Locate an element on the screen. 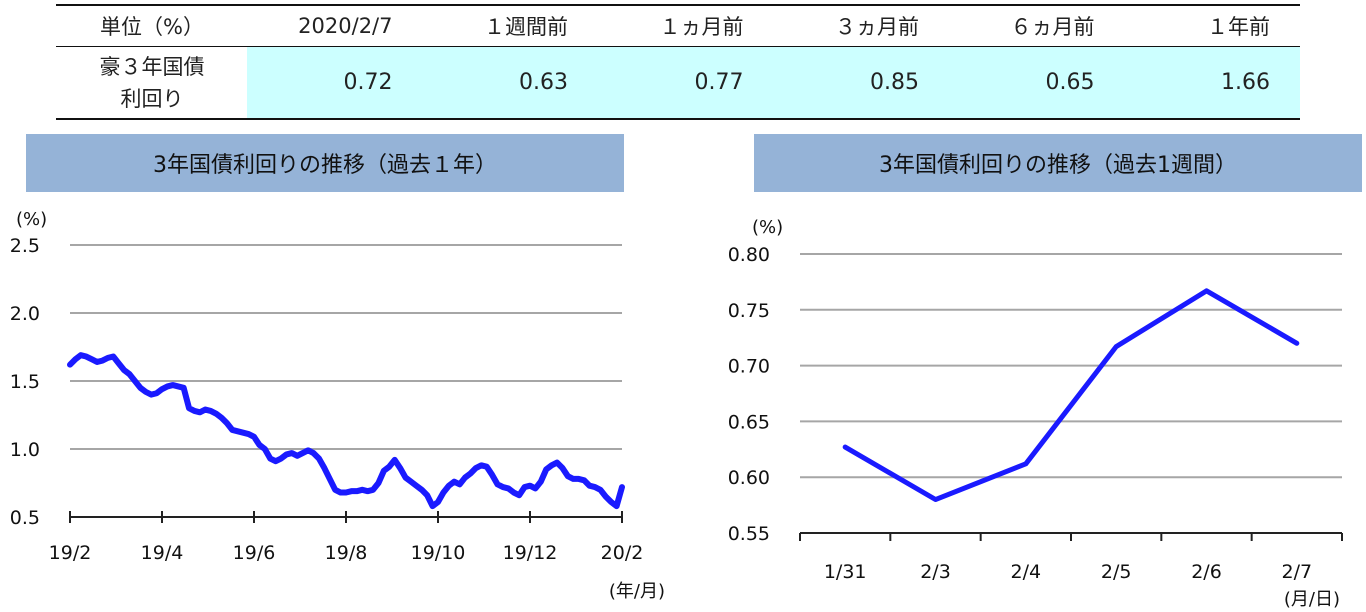 This screenshot has height=612, width=1366. x-tick-label: 19/2 is located at coordinates (70, 553).